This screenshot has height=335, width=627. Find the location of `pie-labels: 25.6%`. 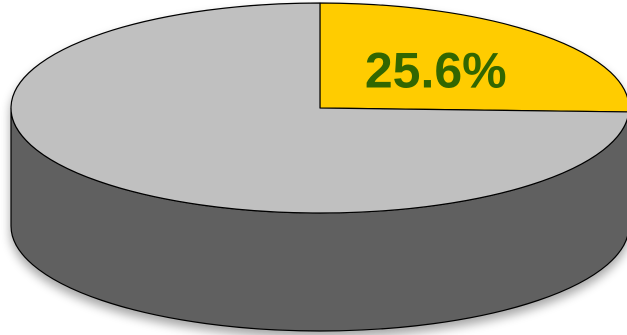

pie-labels: 25.6% is located at coordinates (436, 70).